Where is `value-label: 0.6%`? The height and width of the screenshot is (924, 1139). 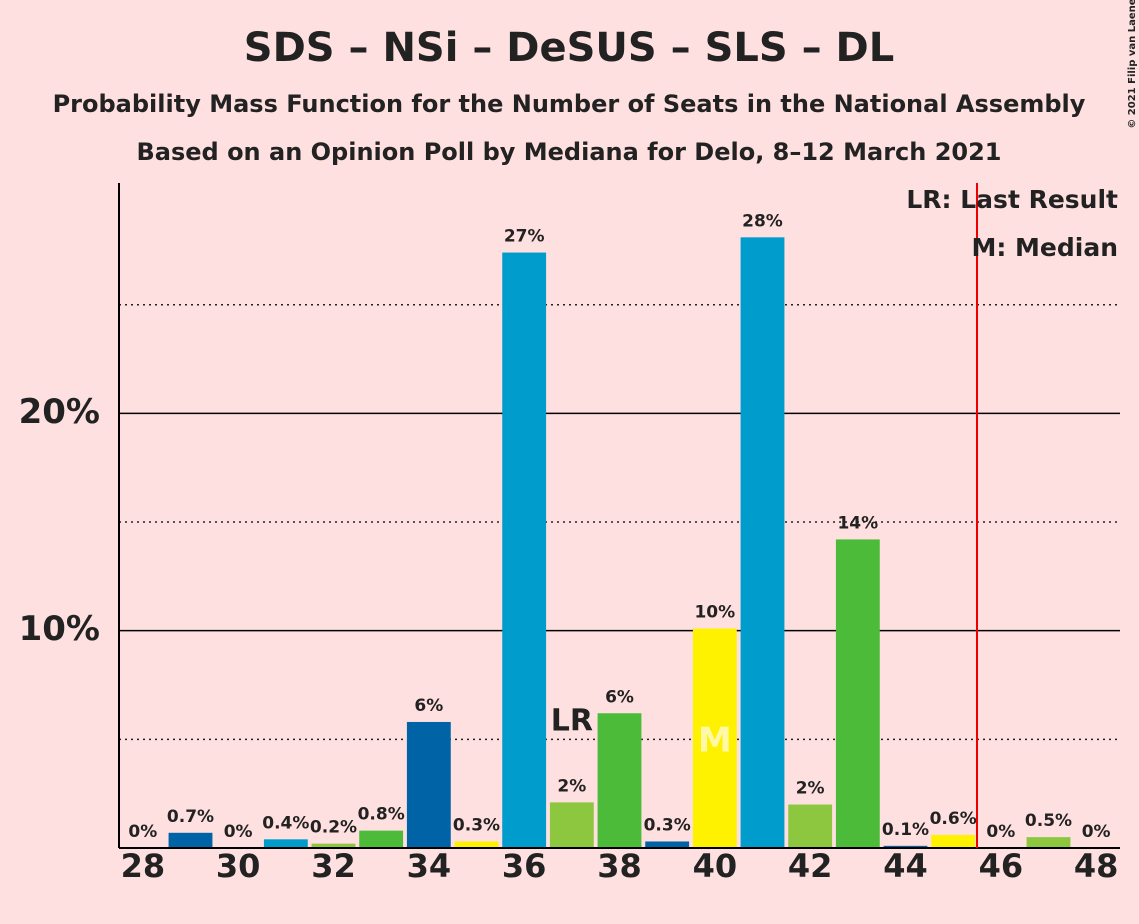 value-label: 0.6% is located at coordinates (953, 819).